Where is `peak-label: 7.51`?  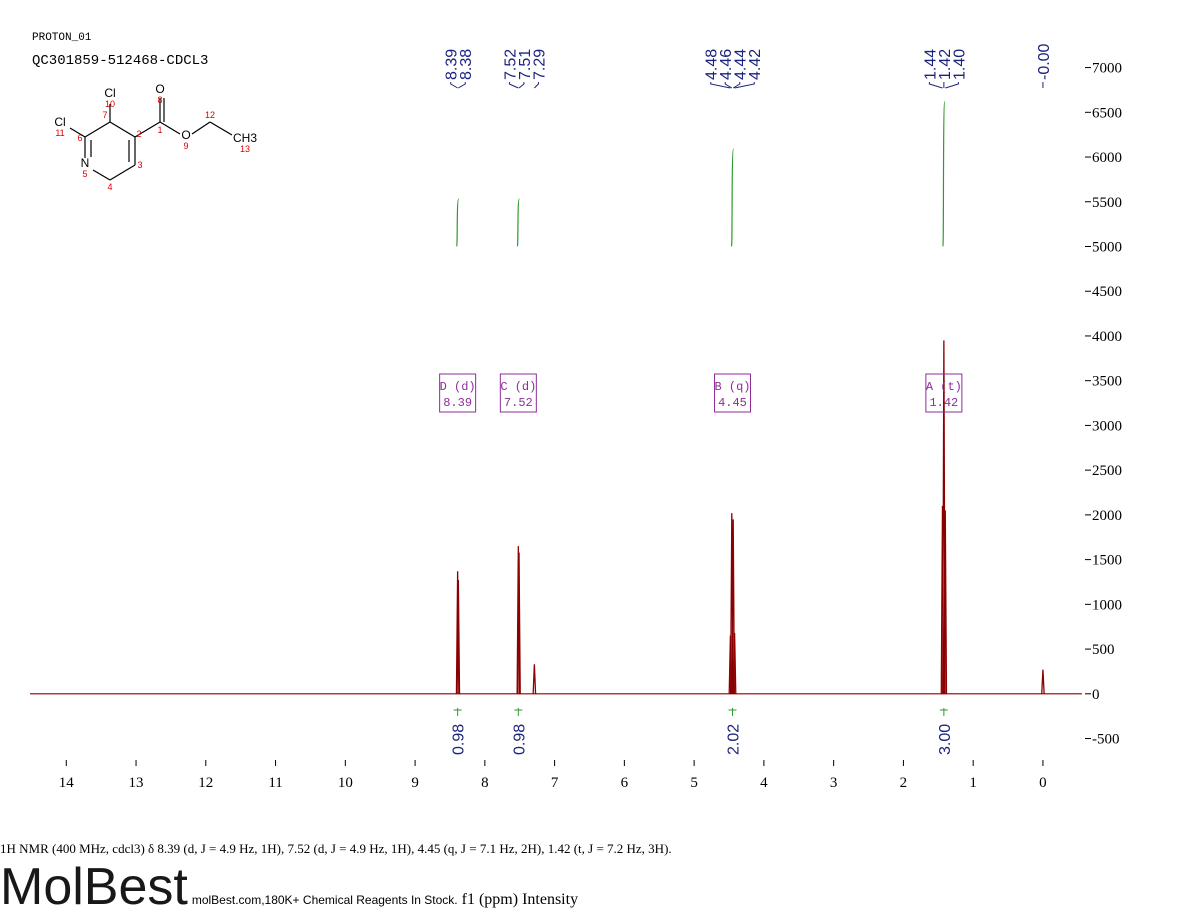 peak-label: 7.51 is located at coordinates (525, 64).